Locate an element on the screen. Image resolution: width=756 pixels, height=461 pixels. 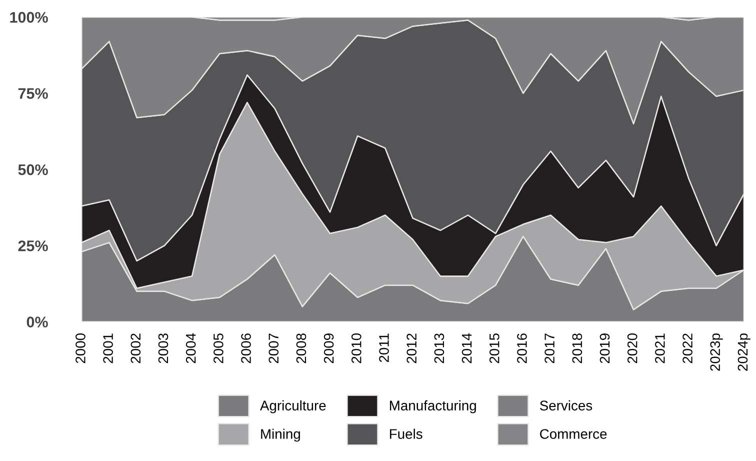
legend-label: Mining is located at coordinates (280, 435).